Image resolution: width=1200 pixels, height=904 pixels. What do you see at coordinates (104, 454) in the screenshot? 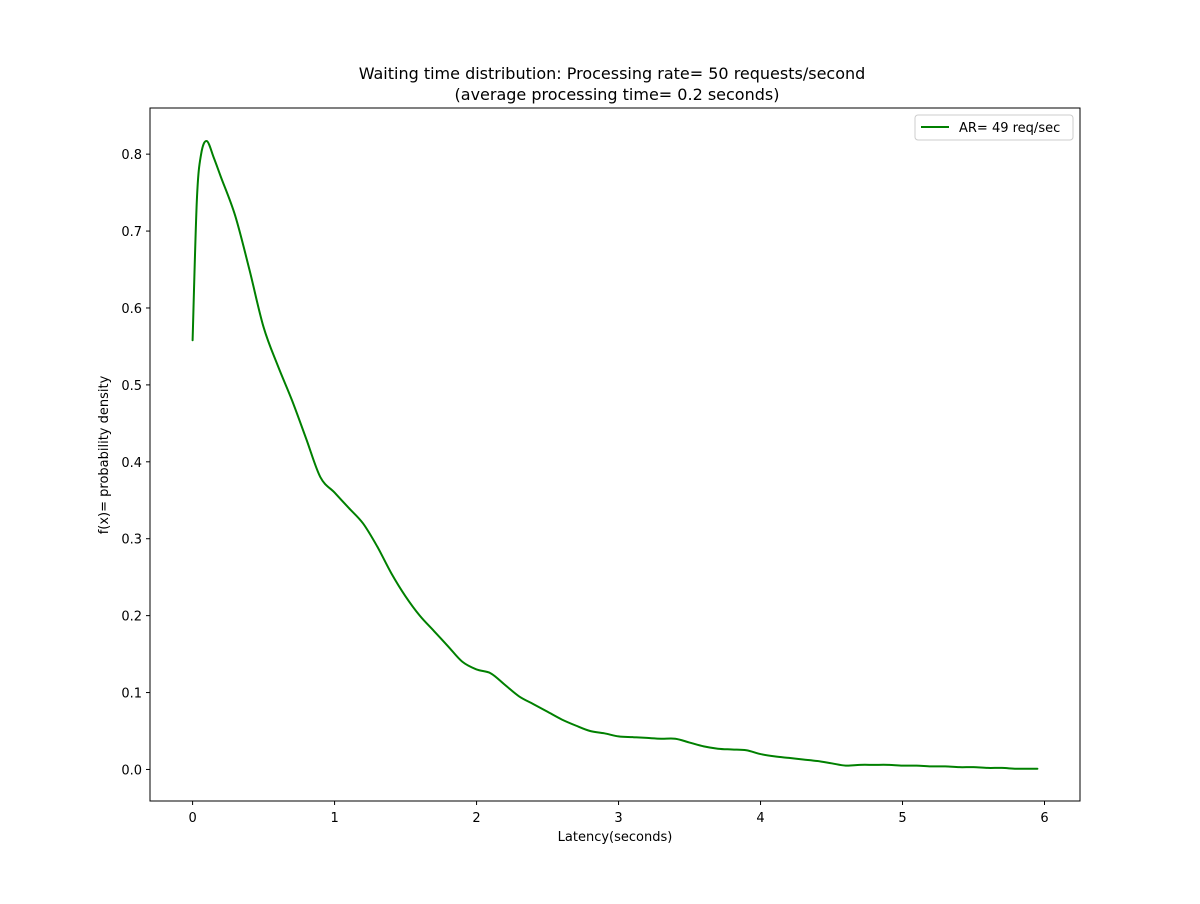
I see `y-axis-label: f(x)= probability density` at bounding box center [104, 454].